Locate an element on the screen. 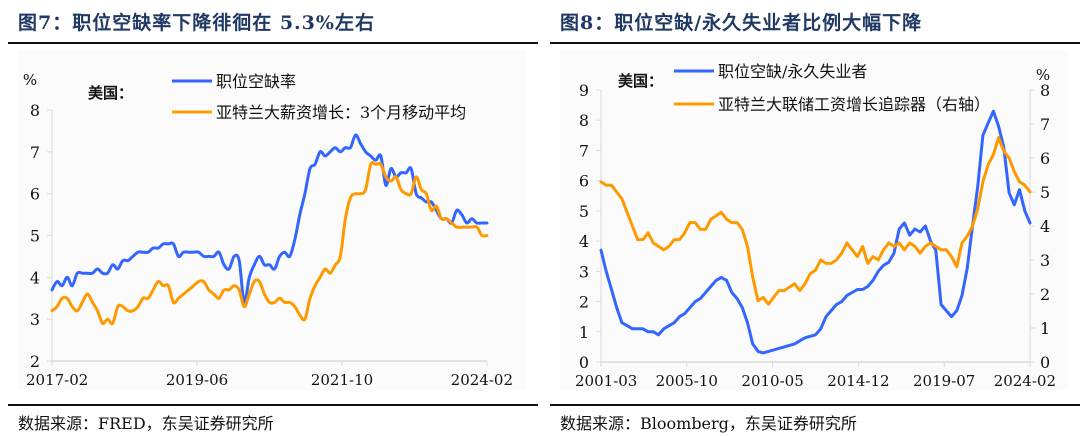 The width and height of the screenshot is (1080, 436). y-axis-right-unit-label: % is located at coordinates (1043, 75).